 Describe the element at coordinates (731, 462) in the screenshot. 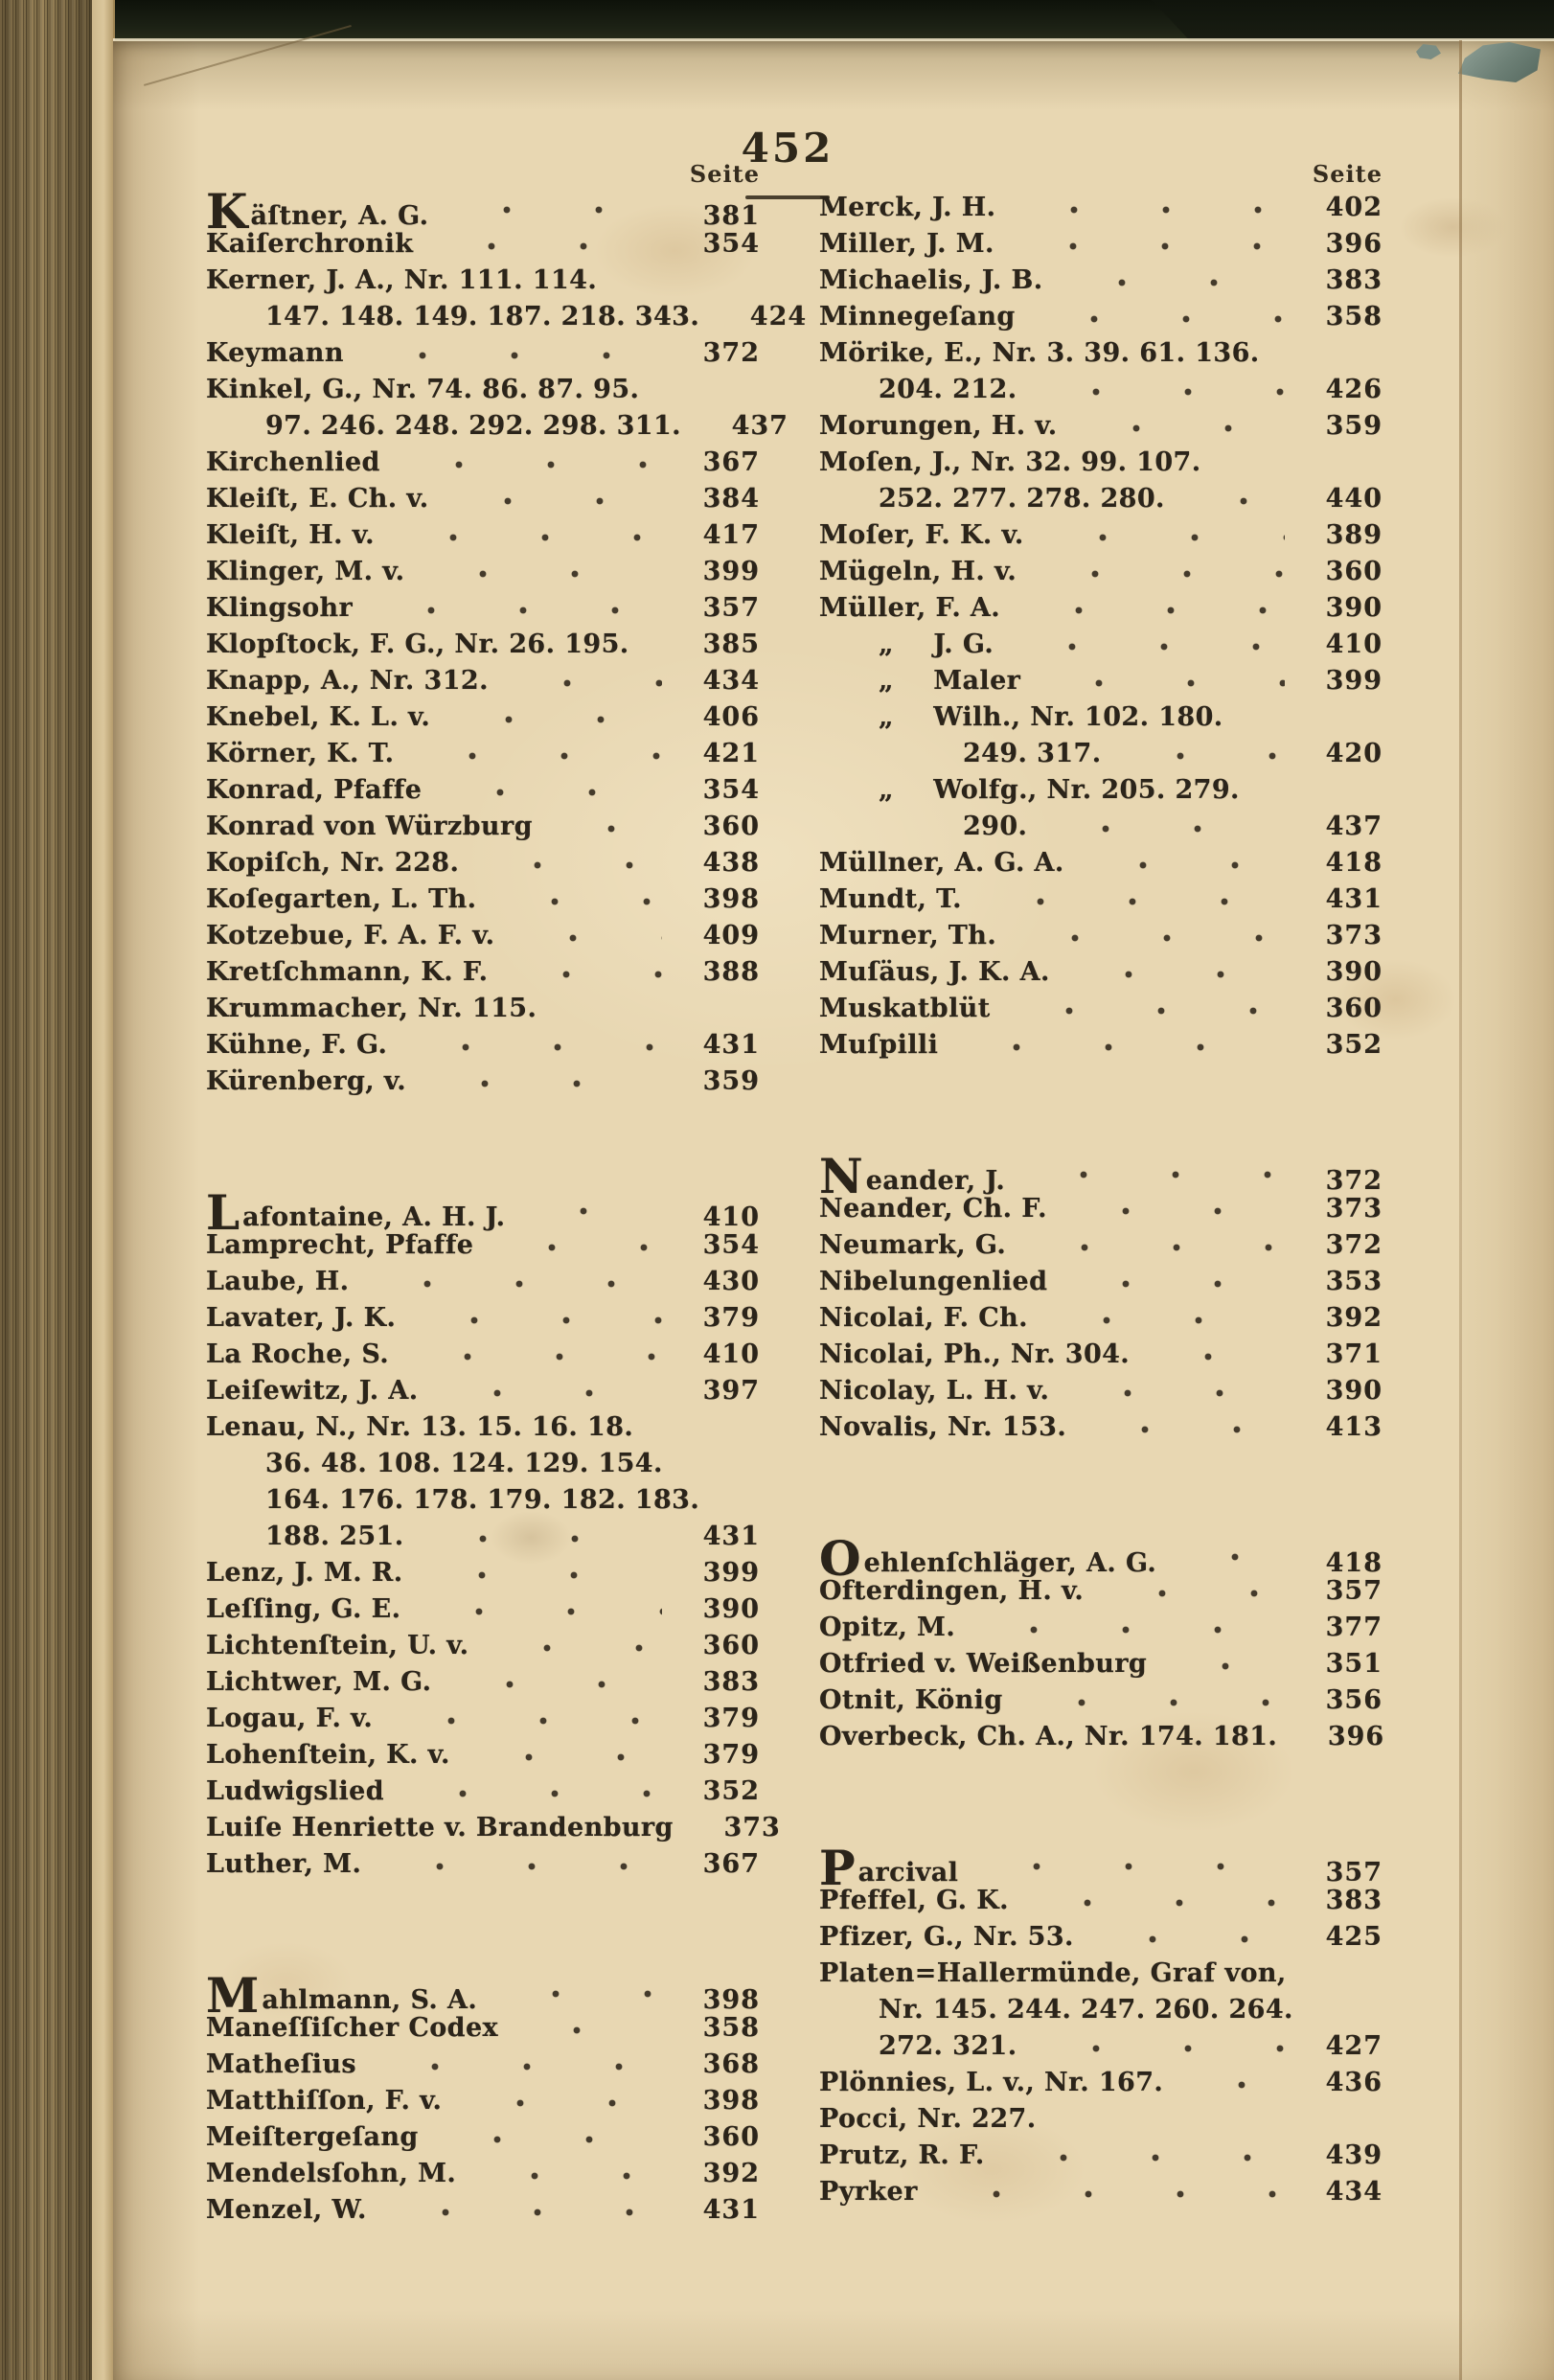

I see `entry-page-number: 367` at that location.